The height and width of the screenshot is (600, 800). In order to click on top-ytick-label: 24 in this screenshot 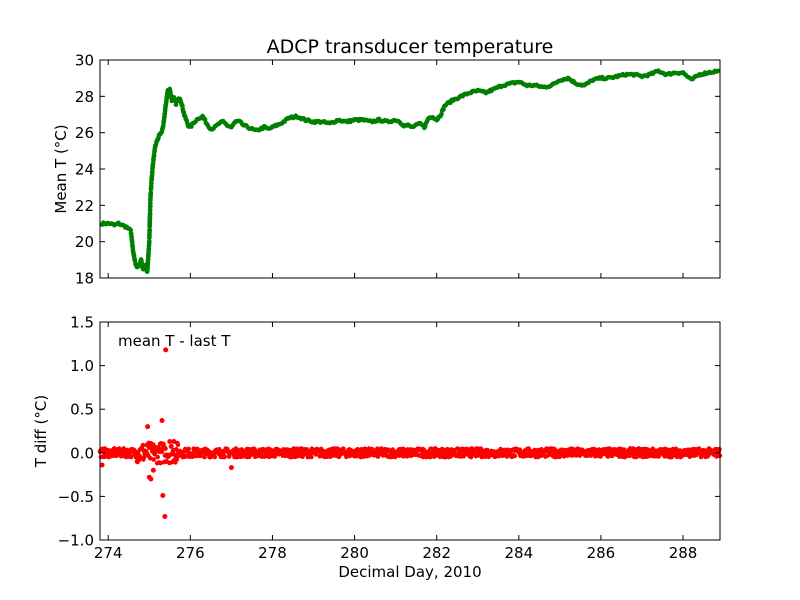, I will do `click(84, 170)`.